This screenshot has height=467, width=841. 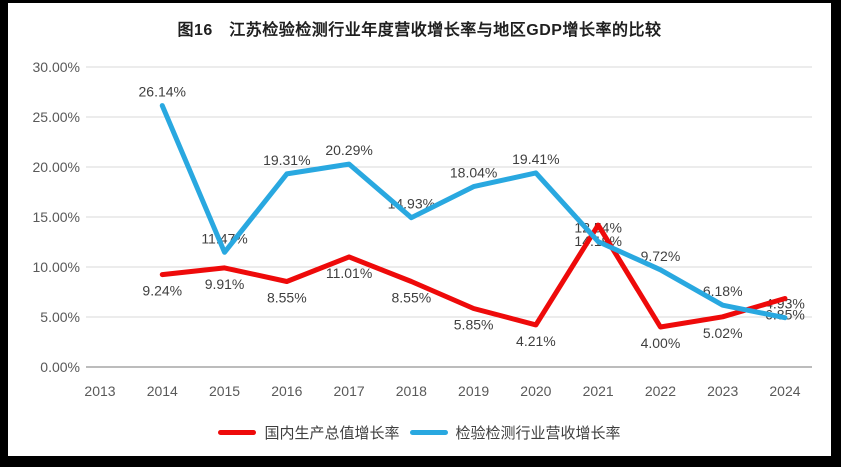 I want to click on data-label: 11.01%, so click(x=349, y=273).